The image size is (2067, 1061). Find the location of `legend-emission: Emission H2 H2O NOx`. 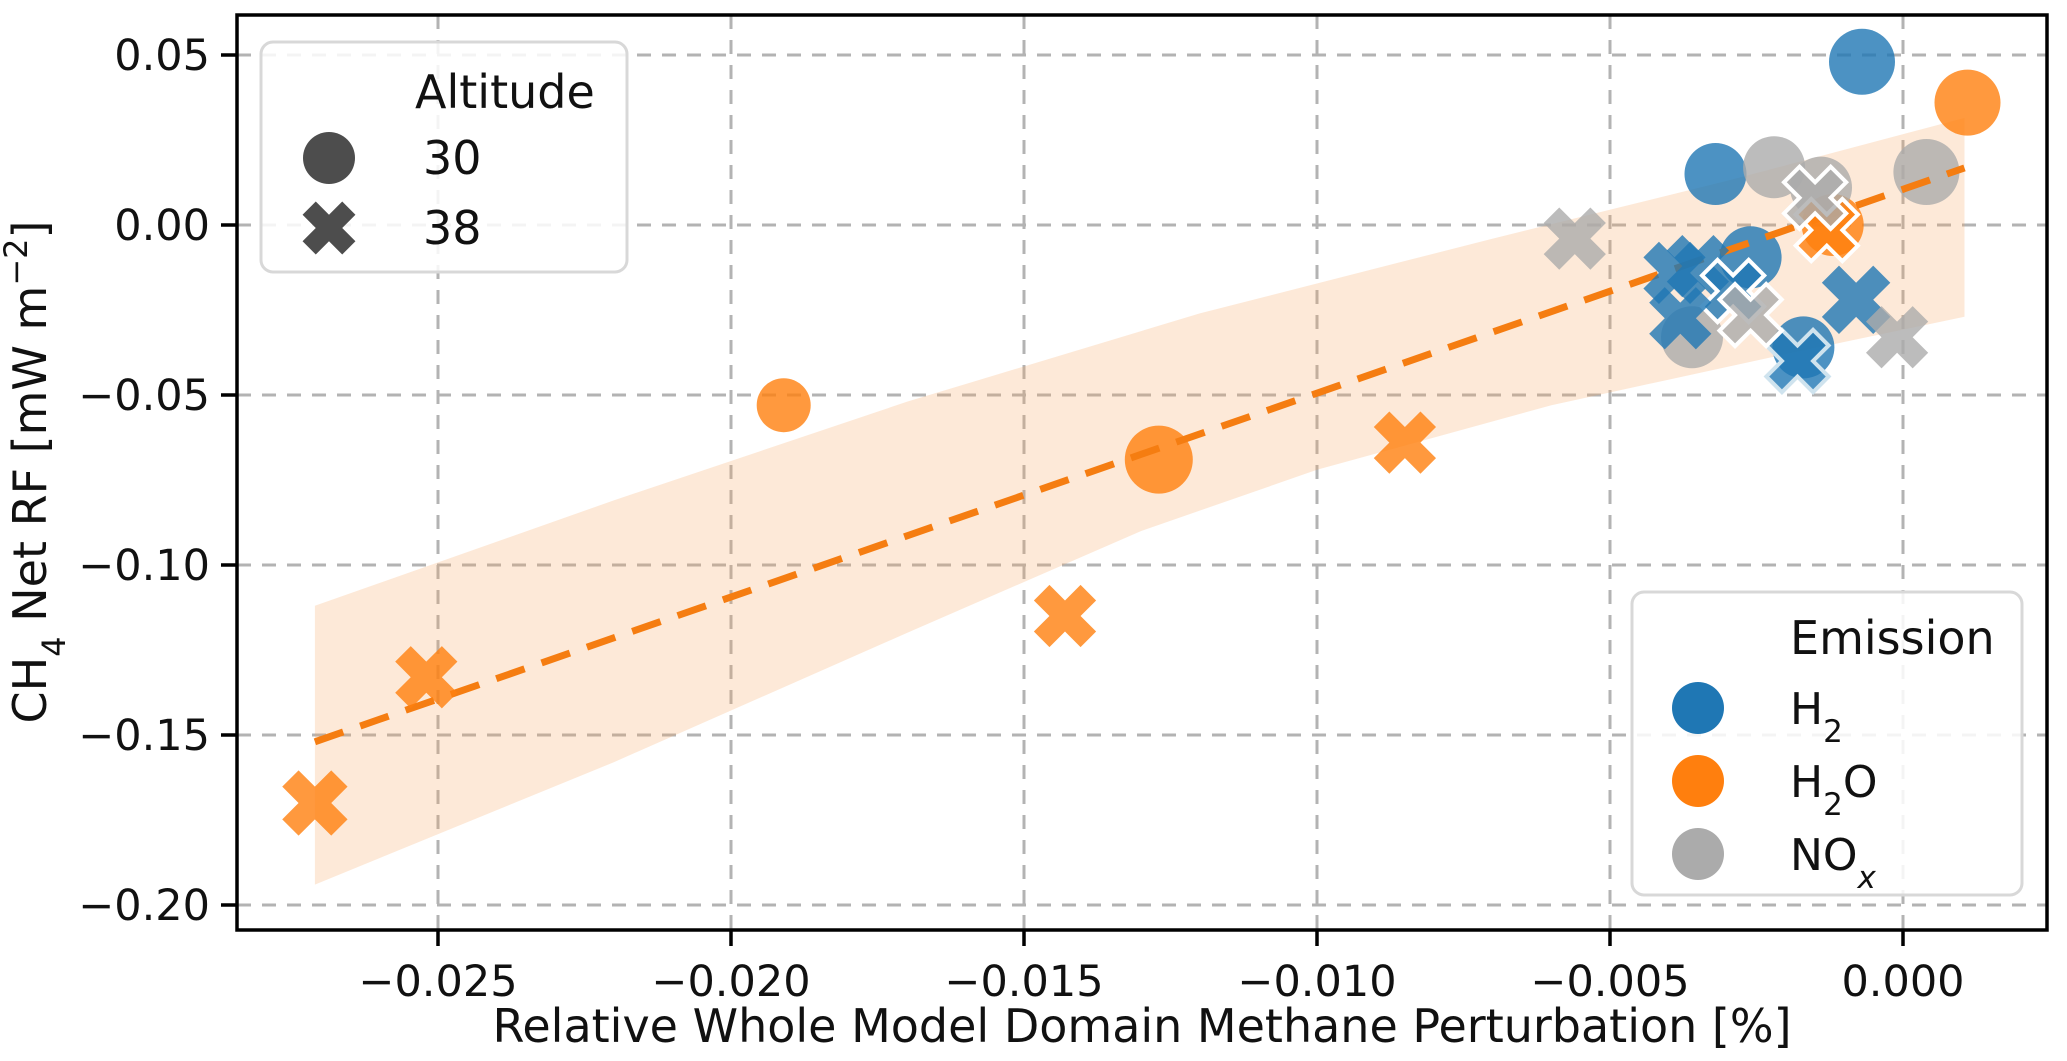

legend-emission: Emission H2 H2O NOx is located at coordinates (1827, 743).